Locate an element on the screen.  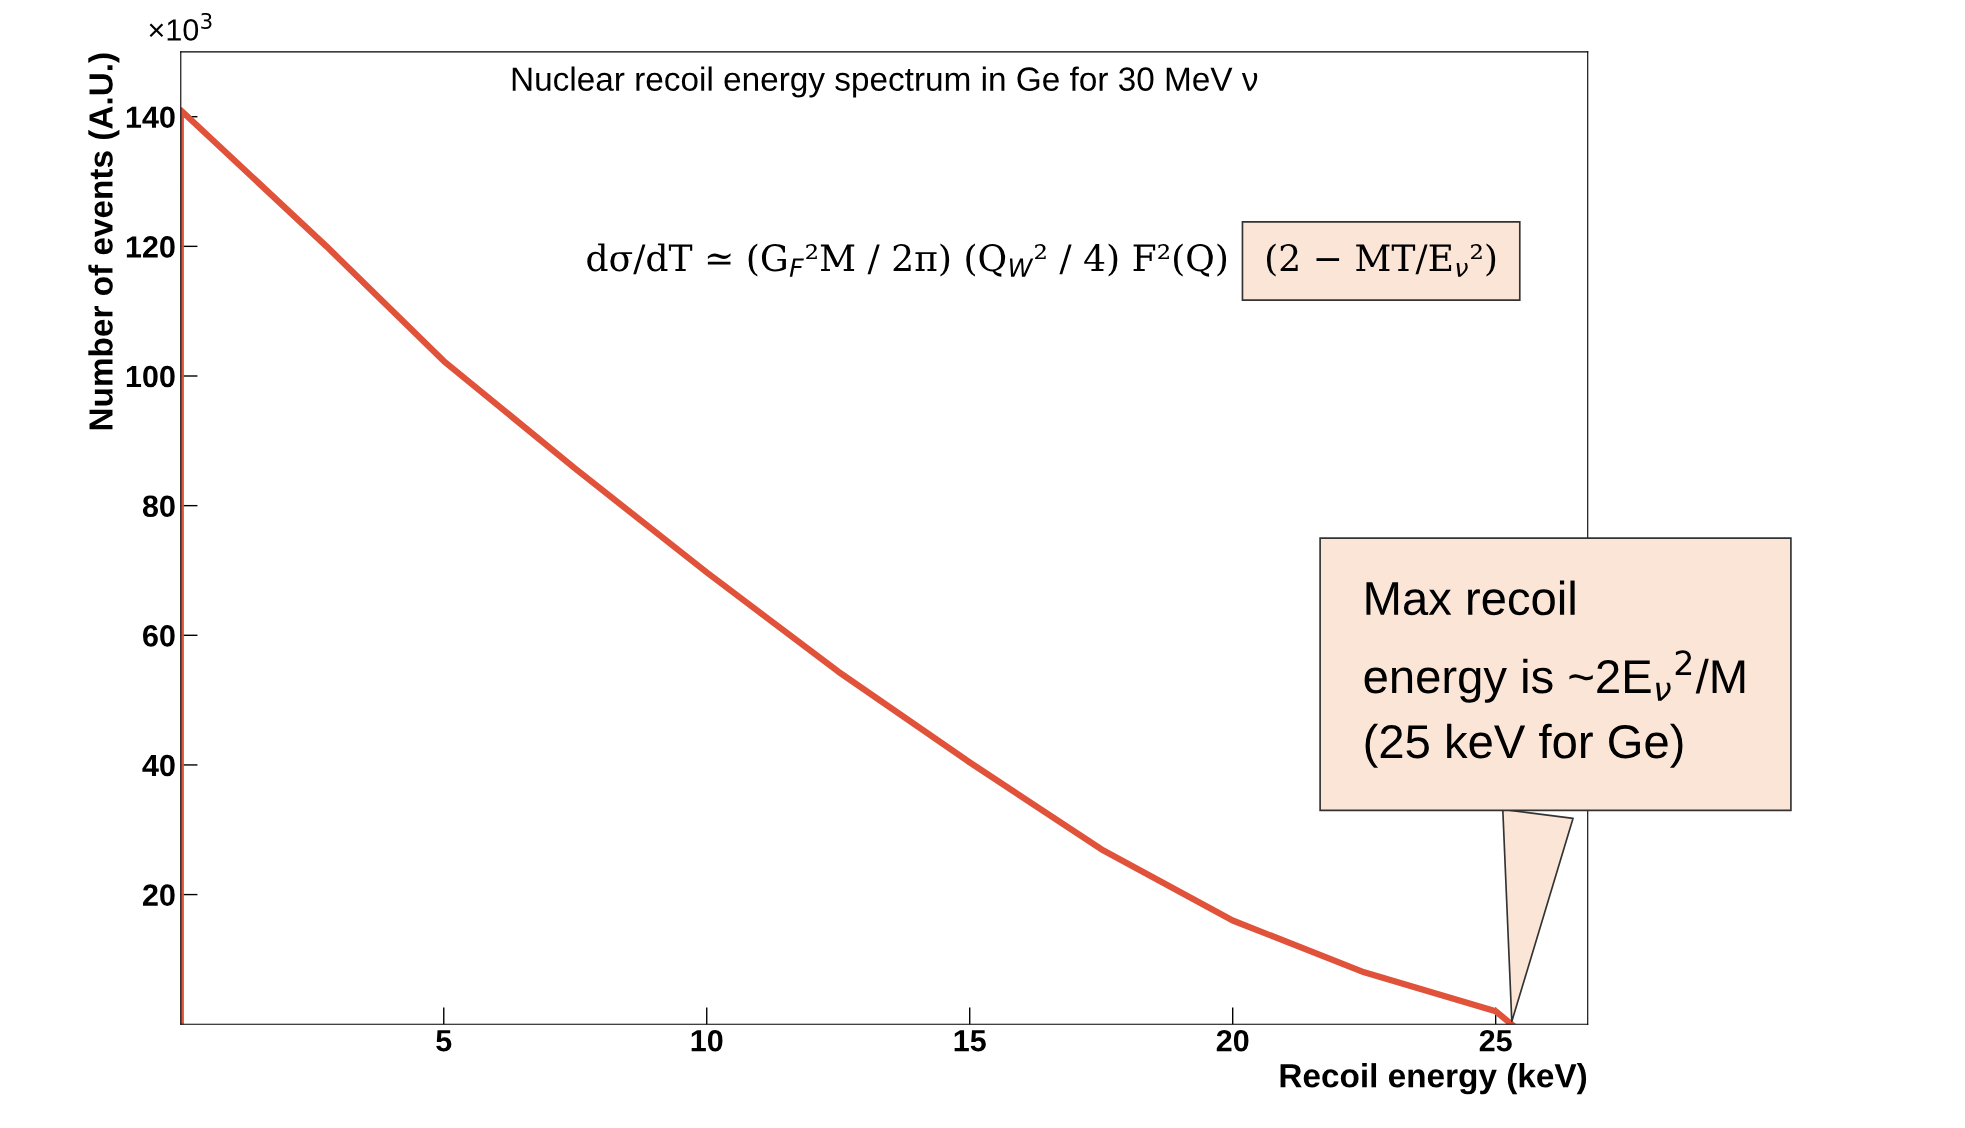
text: ×10$^{3}$ is located at coordinates (180, 26).